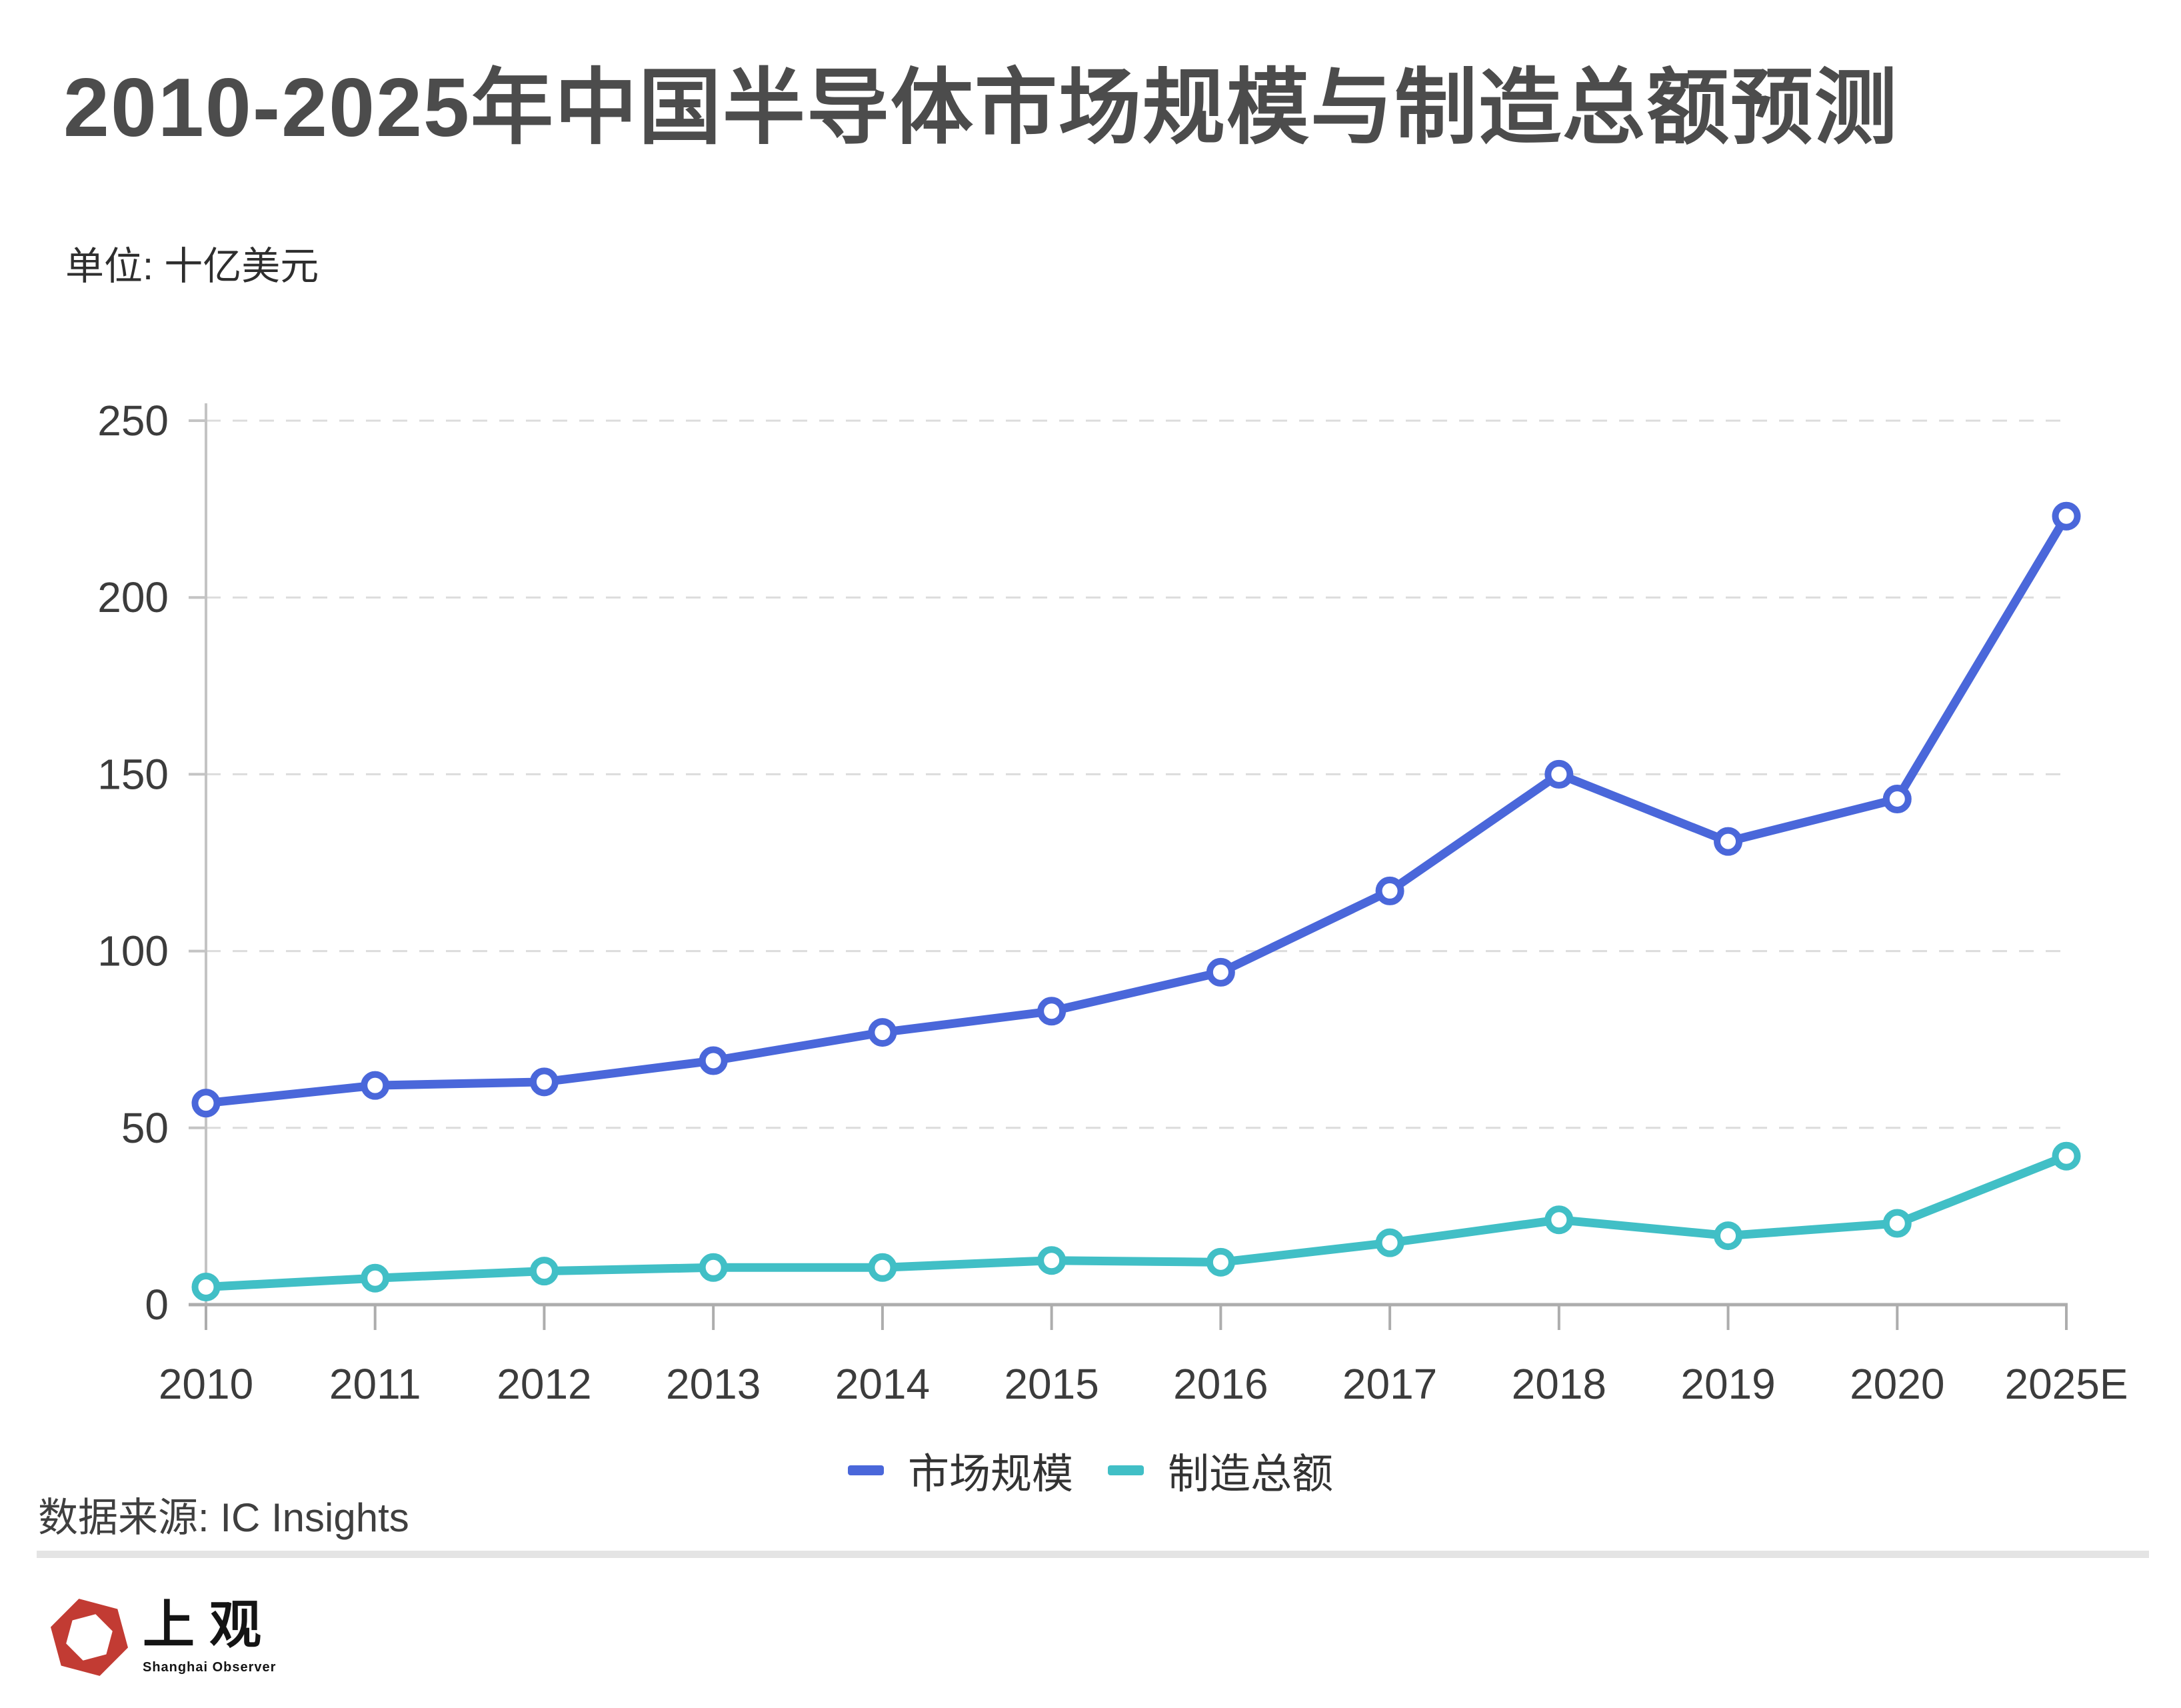 The image size is (2181, 1708). I want to click on svg-text: 0, so click(157, 1305).